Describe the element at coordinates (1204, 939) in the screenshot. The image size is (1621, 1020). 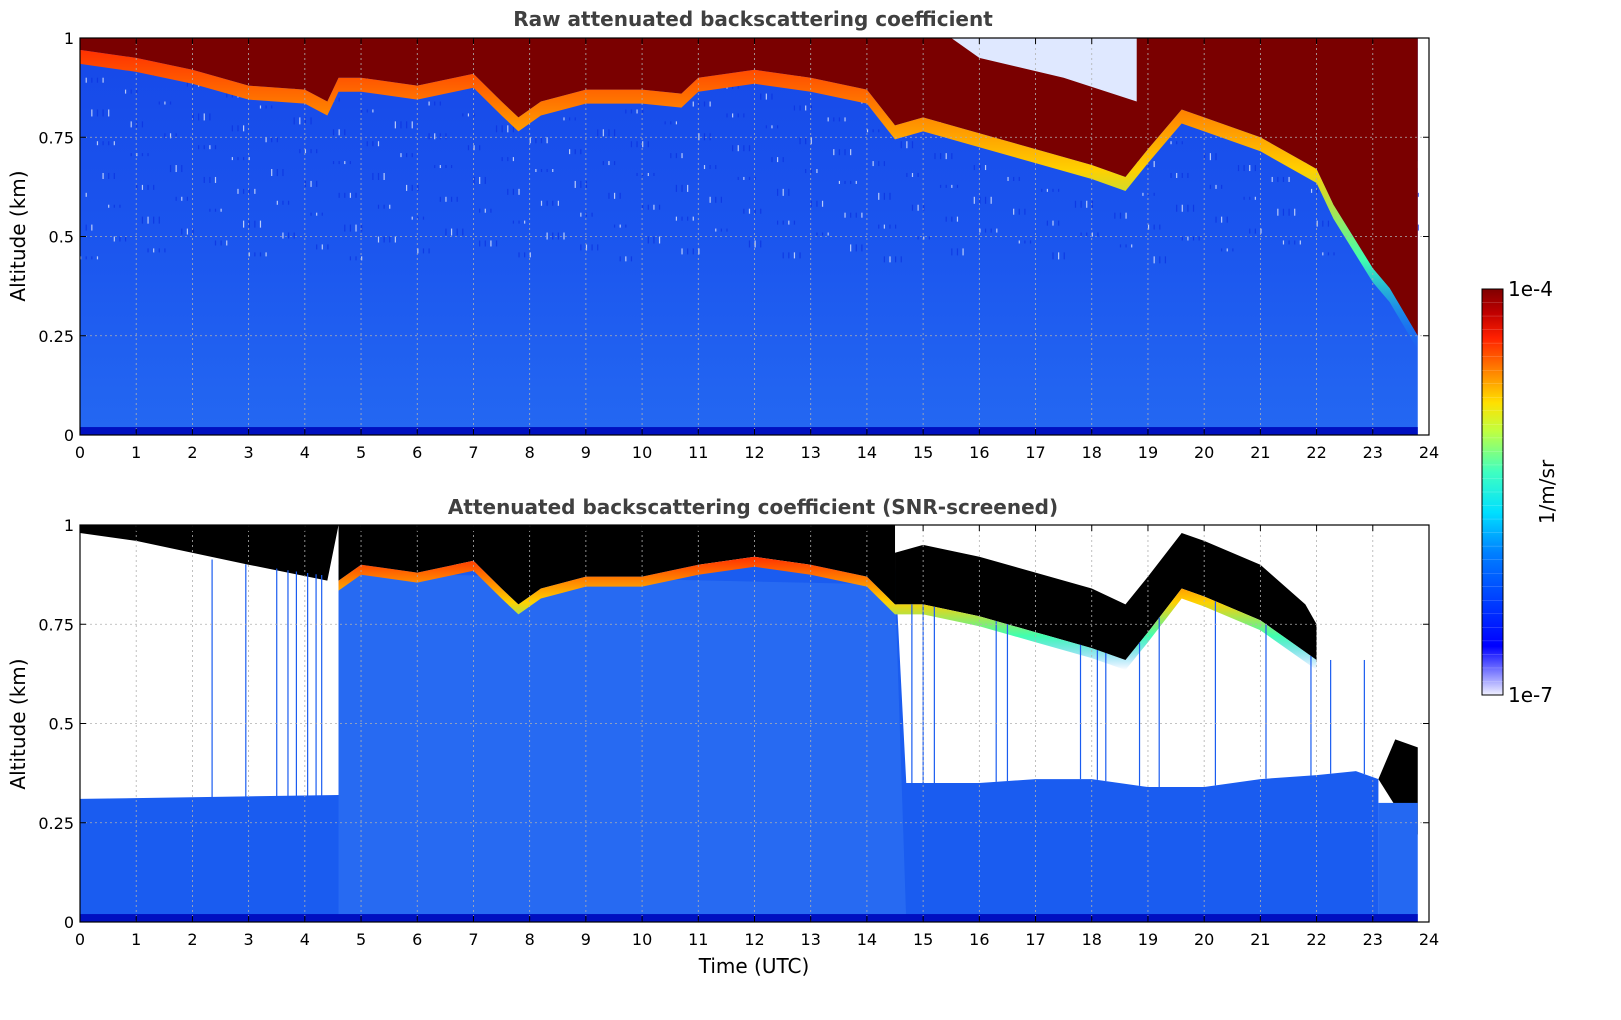
I see `x-tick-label: 20` at that location.